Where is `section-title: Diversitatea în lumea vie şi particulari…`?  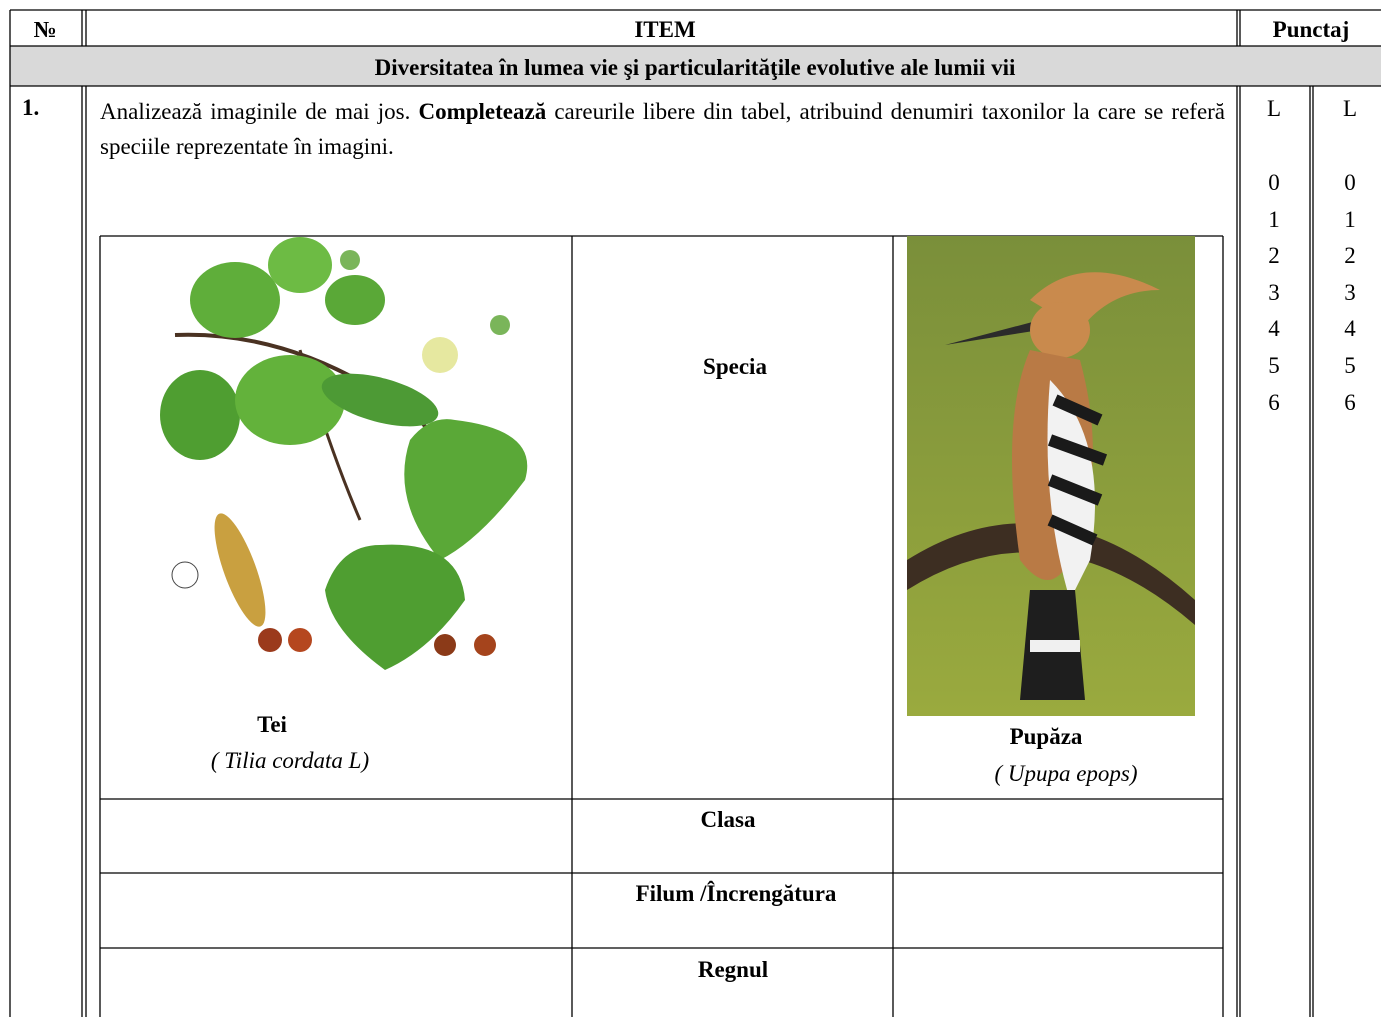 section-title: Diversitatea în lumea vie şi particulari… is located at coordinates (695, 67).